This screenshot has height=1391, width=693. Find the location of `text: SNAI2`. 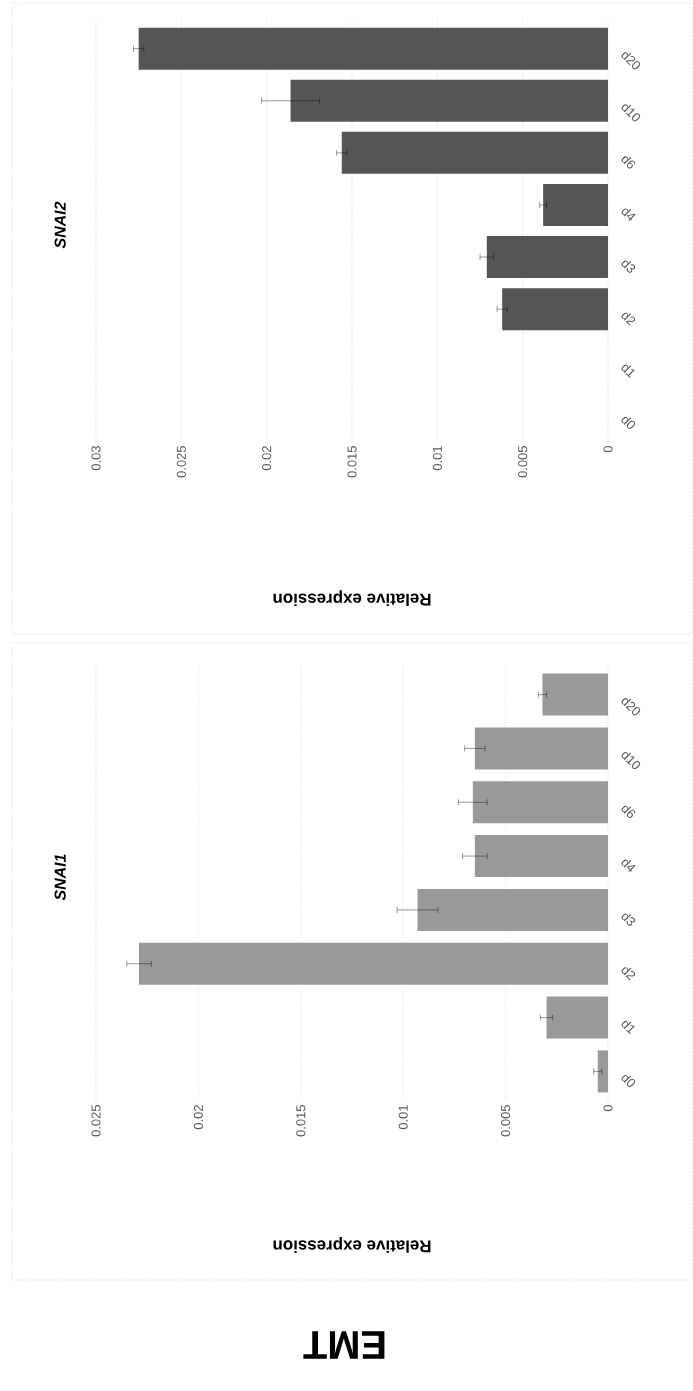

text: SNAI2 is located at coordinates (60, 225).